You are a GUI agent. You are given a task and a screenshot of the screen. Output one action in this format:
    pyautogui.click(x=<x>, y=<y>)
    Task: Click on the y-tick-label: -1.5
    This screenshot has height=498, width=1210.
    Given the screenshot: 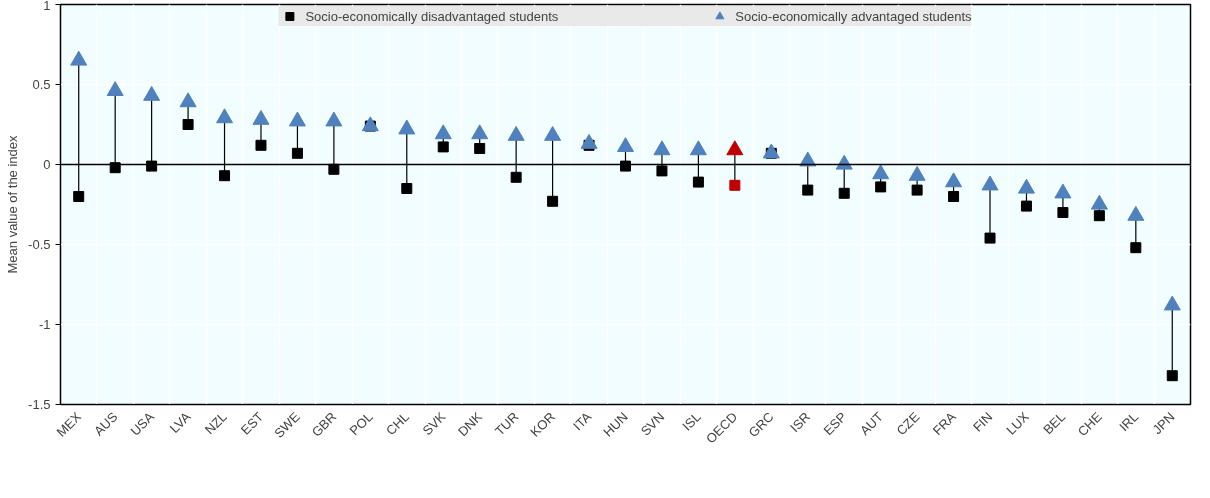 What is the action you would take?
    pyautogui.click(x=39, y=404)
    